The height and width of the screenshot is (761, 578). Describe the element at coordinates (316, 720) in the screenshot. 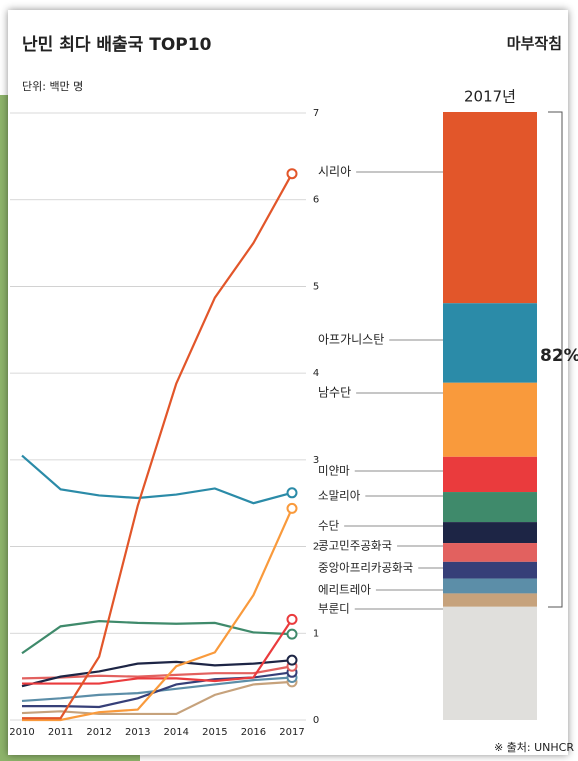

I see `y-tick-label: 0` at that location.